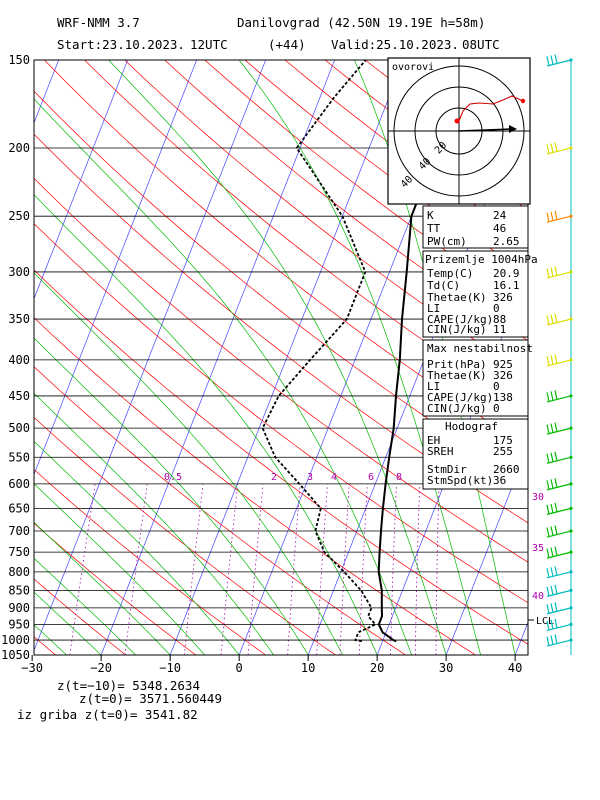  What do you see at coordinates (460, 397) in the screenshot?
I see `unstable-cape-label: CAPE(J/kg)` at bounding box center [460, 397].